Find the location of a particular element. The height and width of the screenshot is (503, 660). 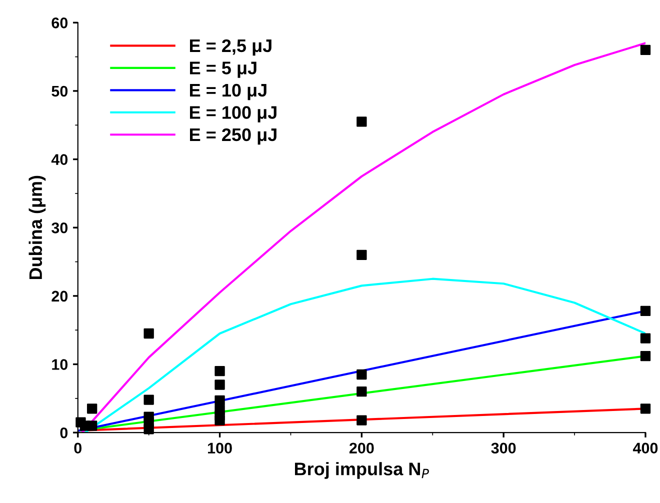

x-tick-label: 400 is located at coordinates (645, 448).